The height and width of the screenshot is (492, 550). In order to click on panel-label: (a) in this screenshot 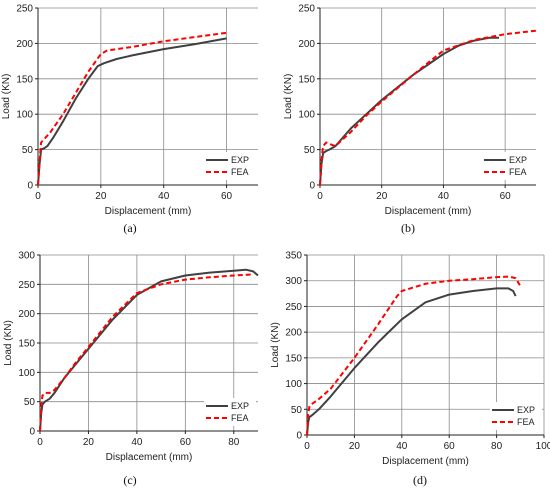, I will do `click(129, 228)`.